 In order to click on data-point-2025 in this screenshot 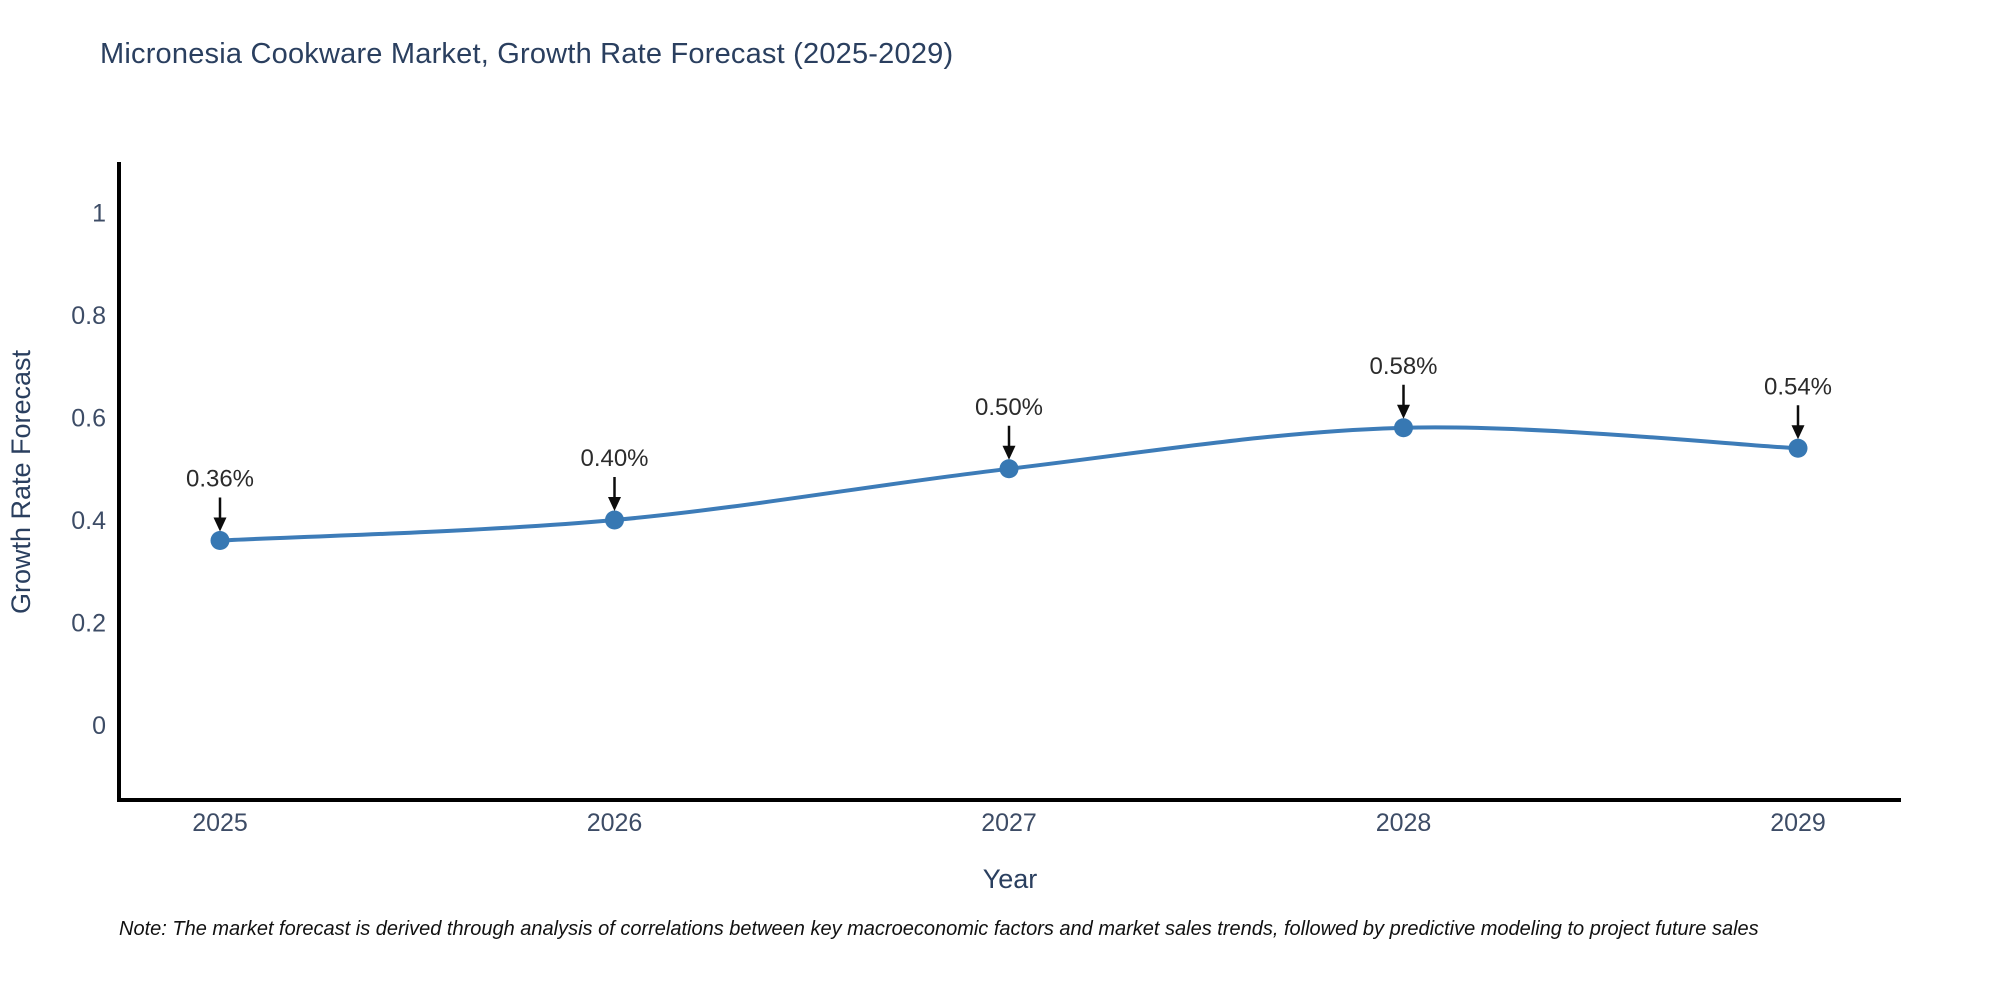, I will do `click(220, 540)`.